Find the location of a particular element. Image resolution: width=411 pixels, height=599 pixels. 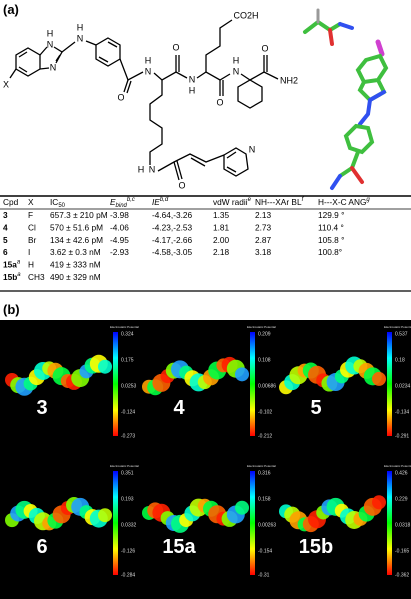

table-cell: 2.13 is located at coordinates (263, 215).